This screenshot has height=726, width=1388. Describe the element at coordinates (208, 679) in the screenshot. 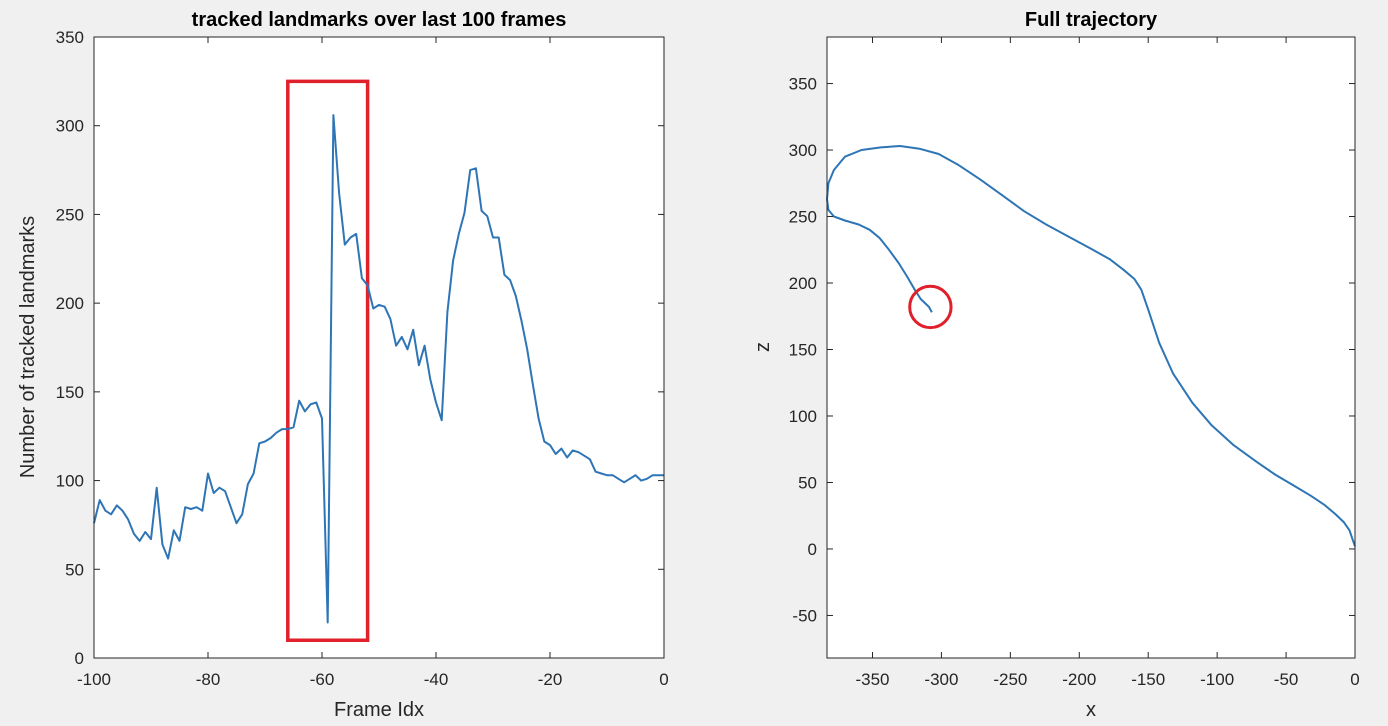

I see `landmarks-x-tick-label: -80` at that location.